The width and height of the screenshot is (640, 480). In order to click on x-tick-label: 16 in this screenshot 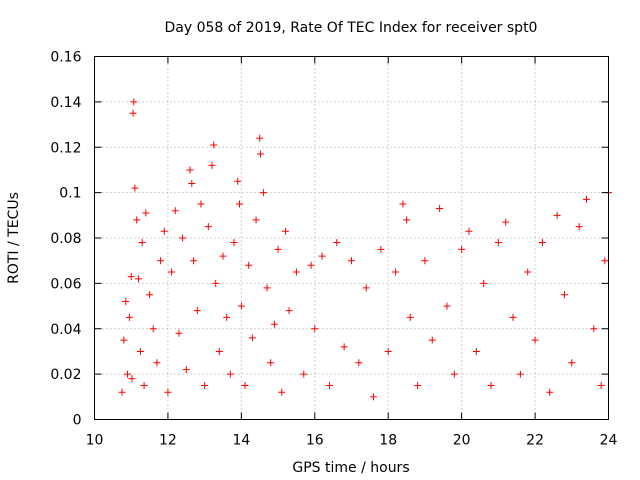, I will do `click(315, 441)`.